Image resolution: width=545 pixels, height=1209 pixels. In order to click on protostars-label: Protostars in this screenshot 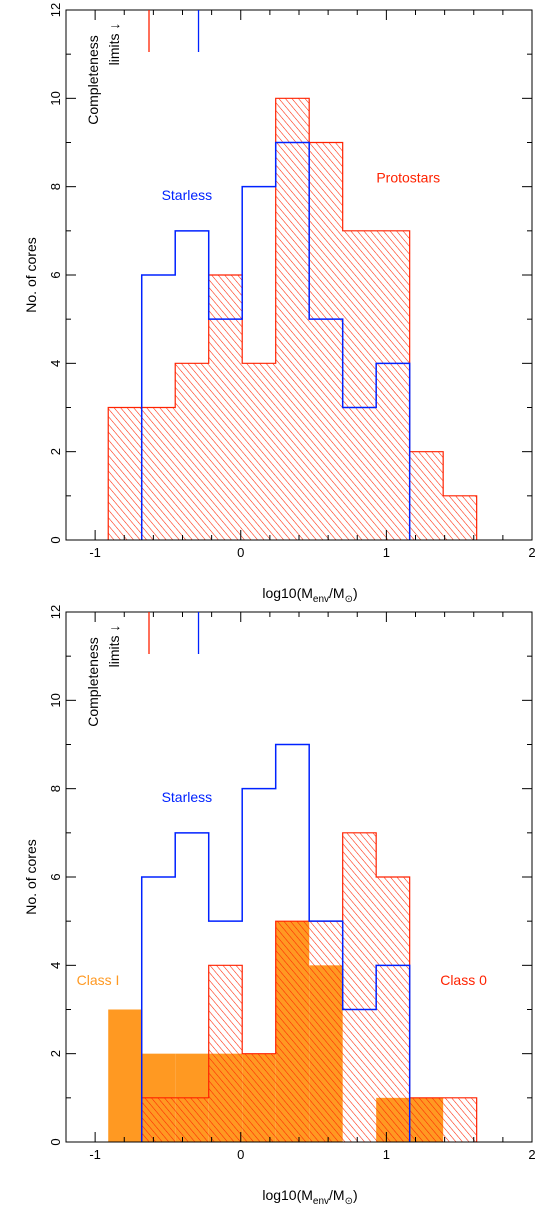, I will do `click(408, 177)`.